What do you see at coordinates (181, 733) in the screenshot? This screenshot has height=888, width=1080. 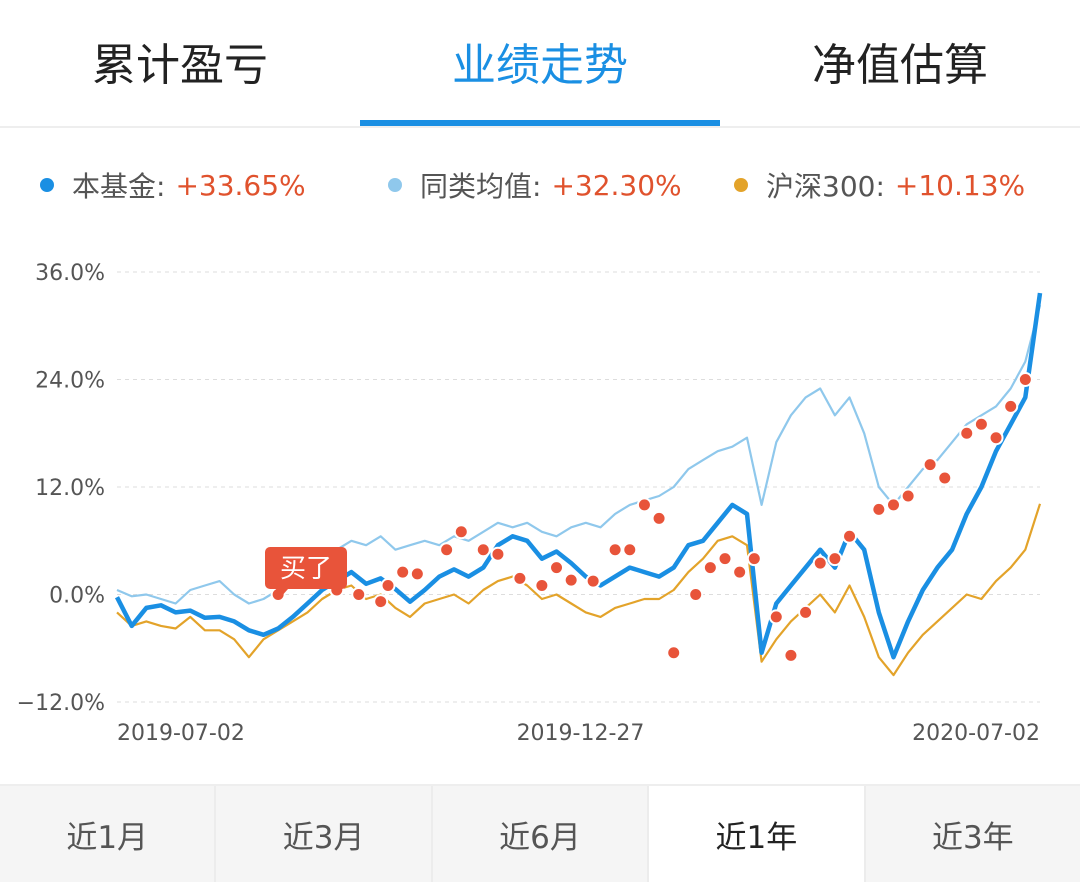 I see `x-tick-label: 2019-07-02` at bounding box center [181, 733].